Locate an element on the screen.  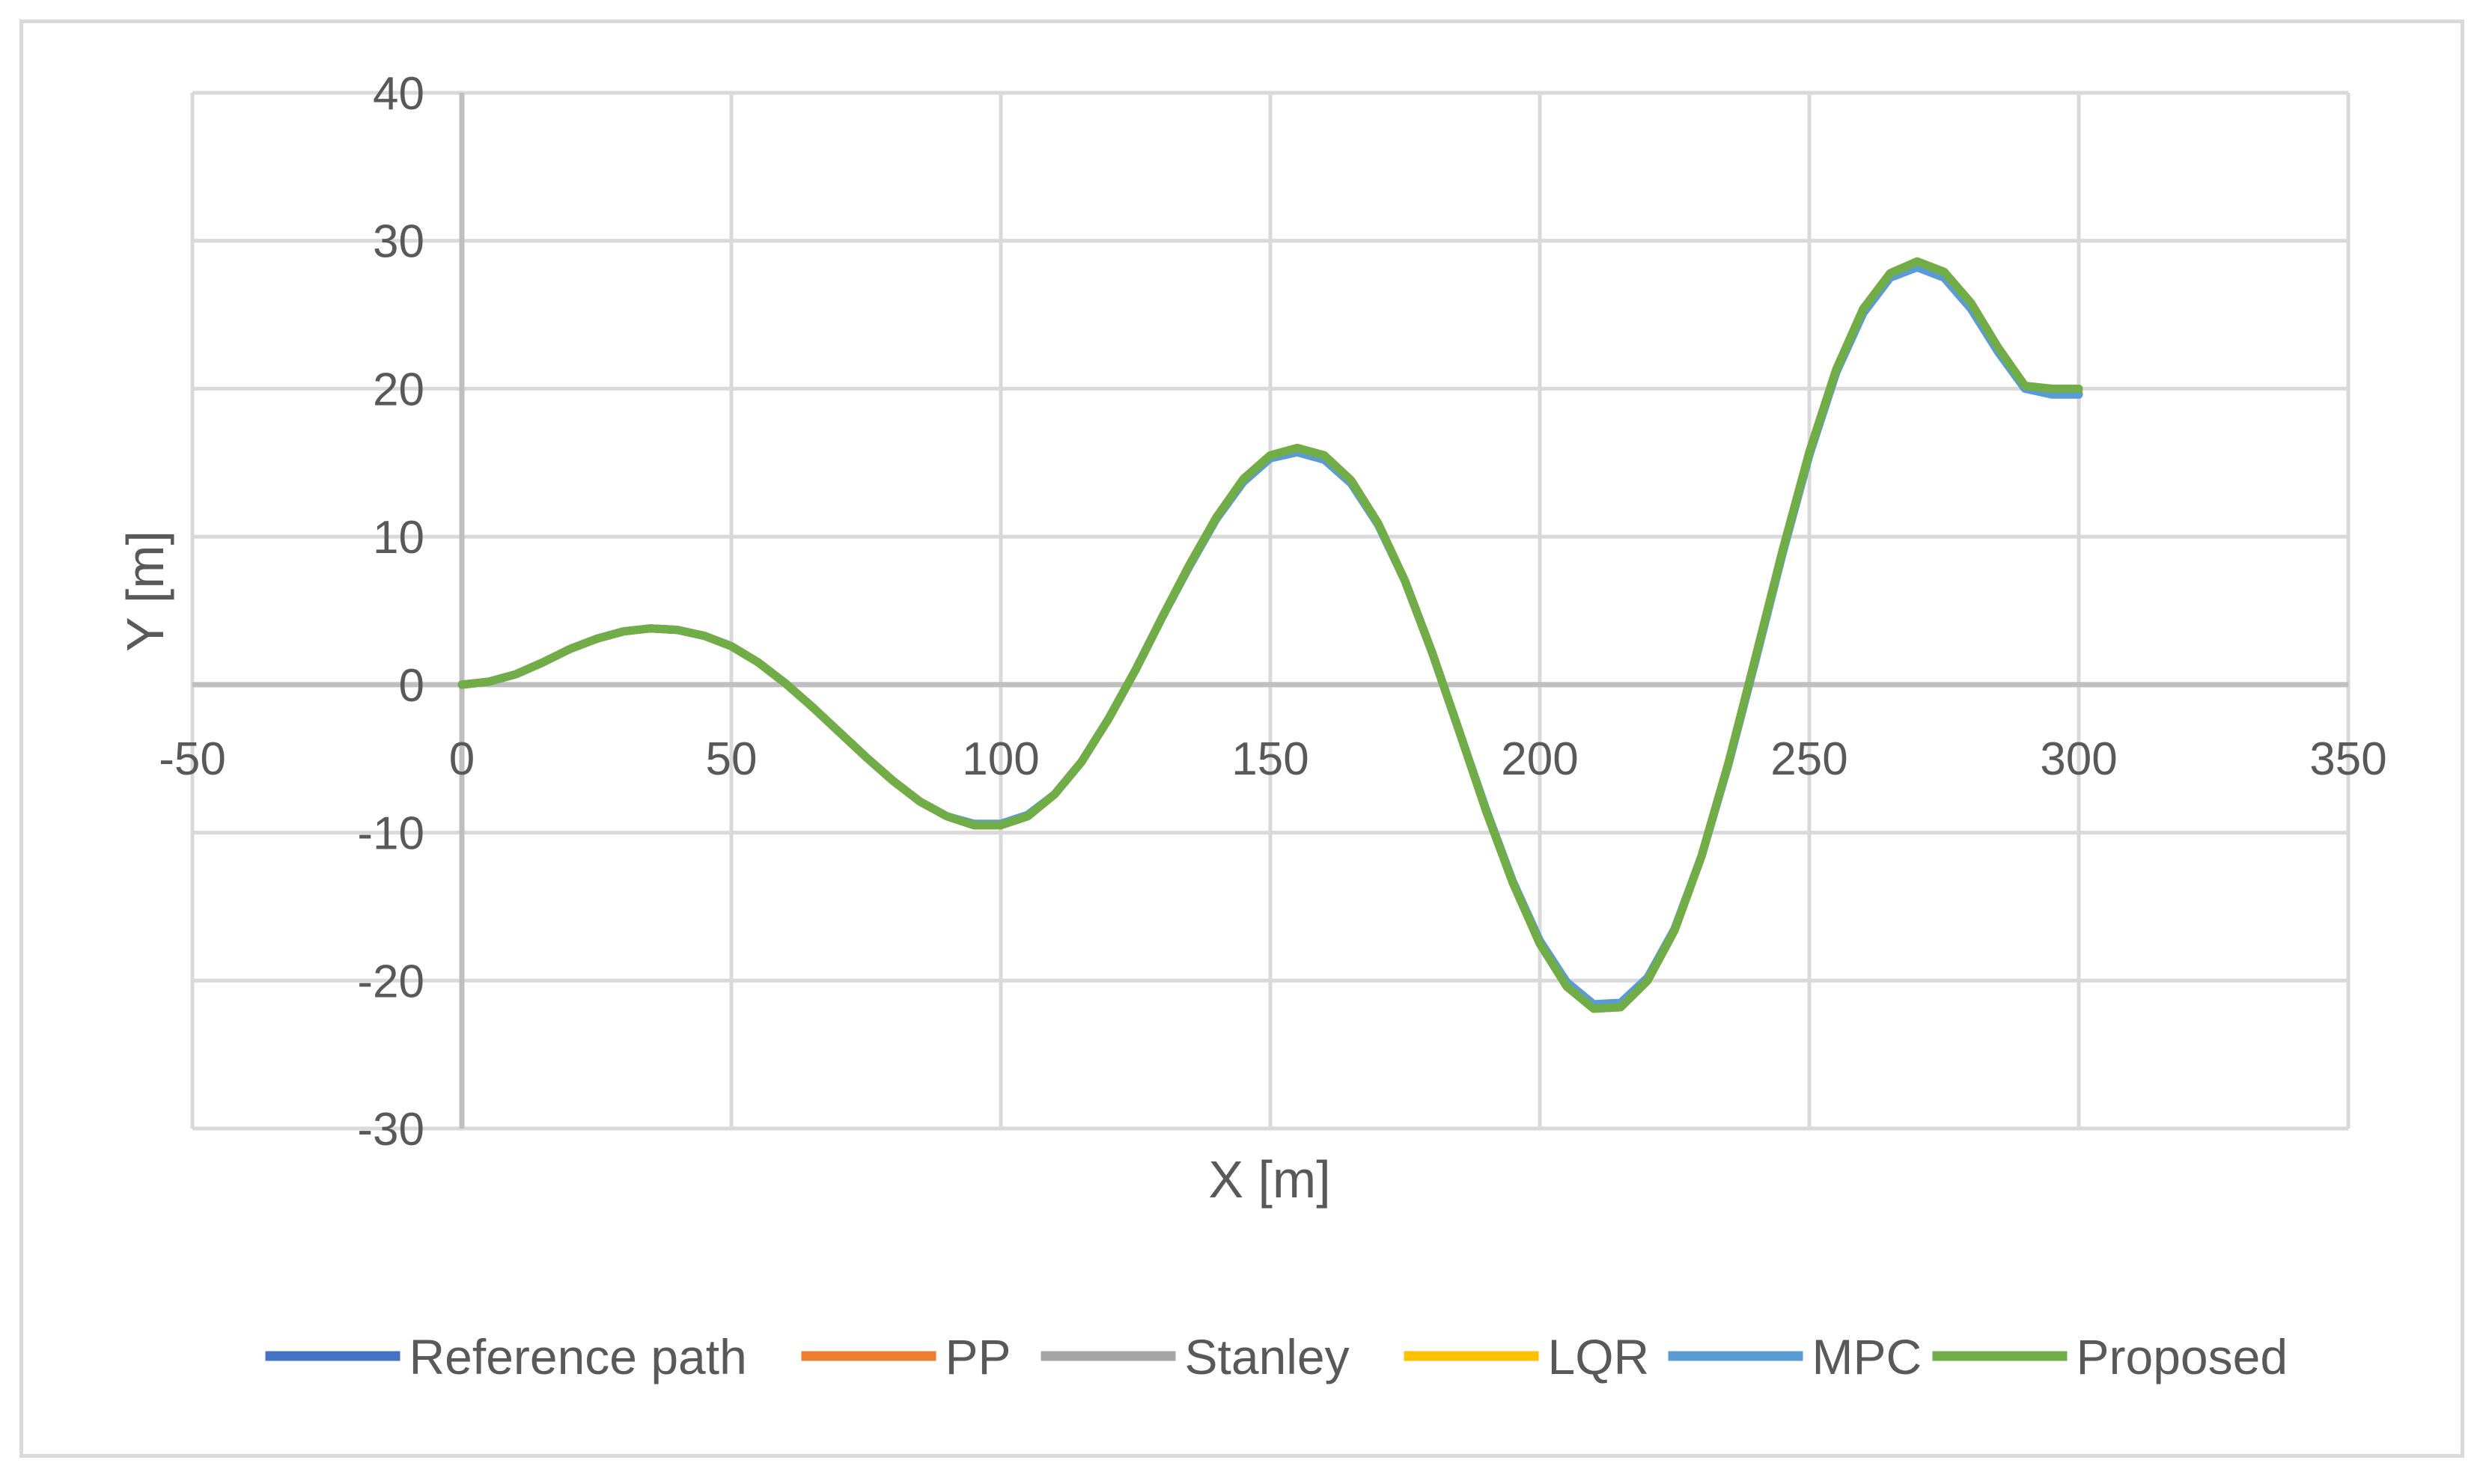
y-tick-label: 0 is located at coordinates (411, 686).